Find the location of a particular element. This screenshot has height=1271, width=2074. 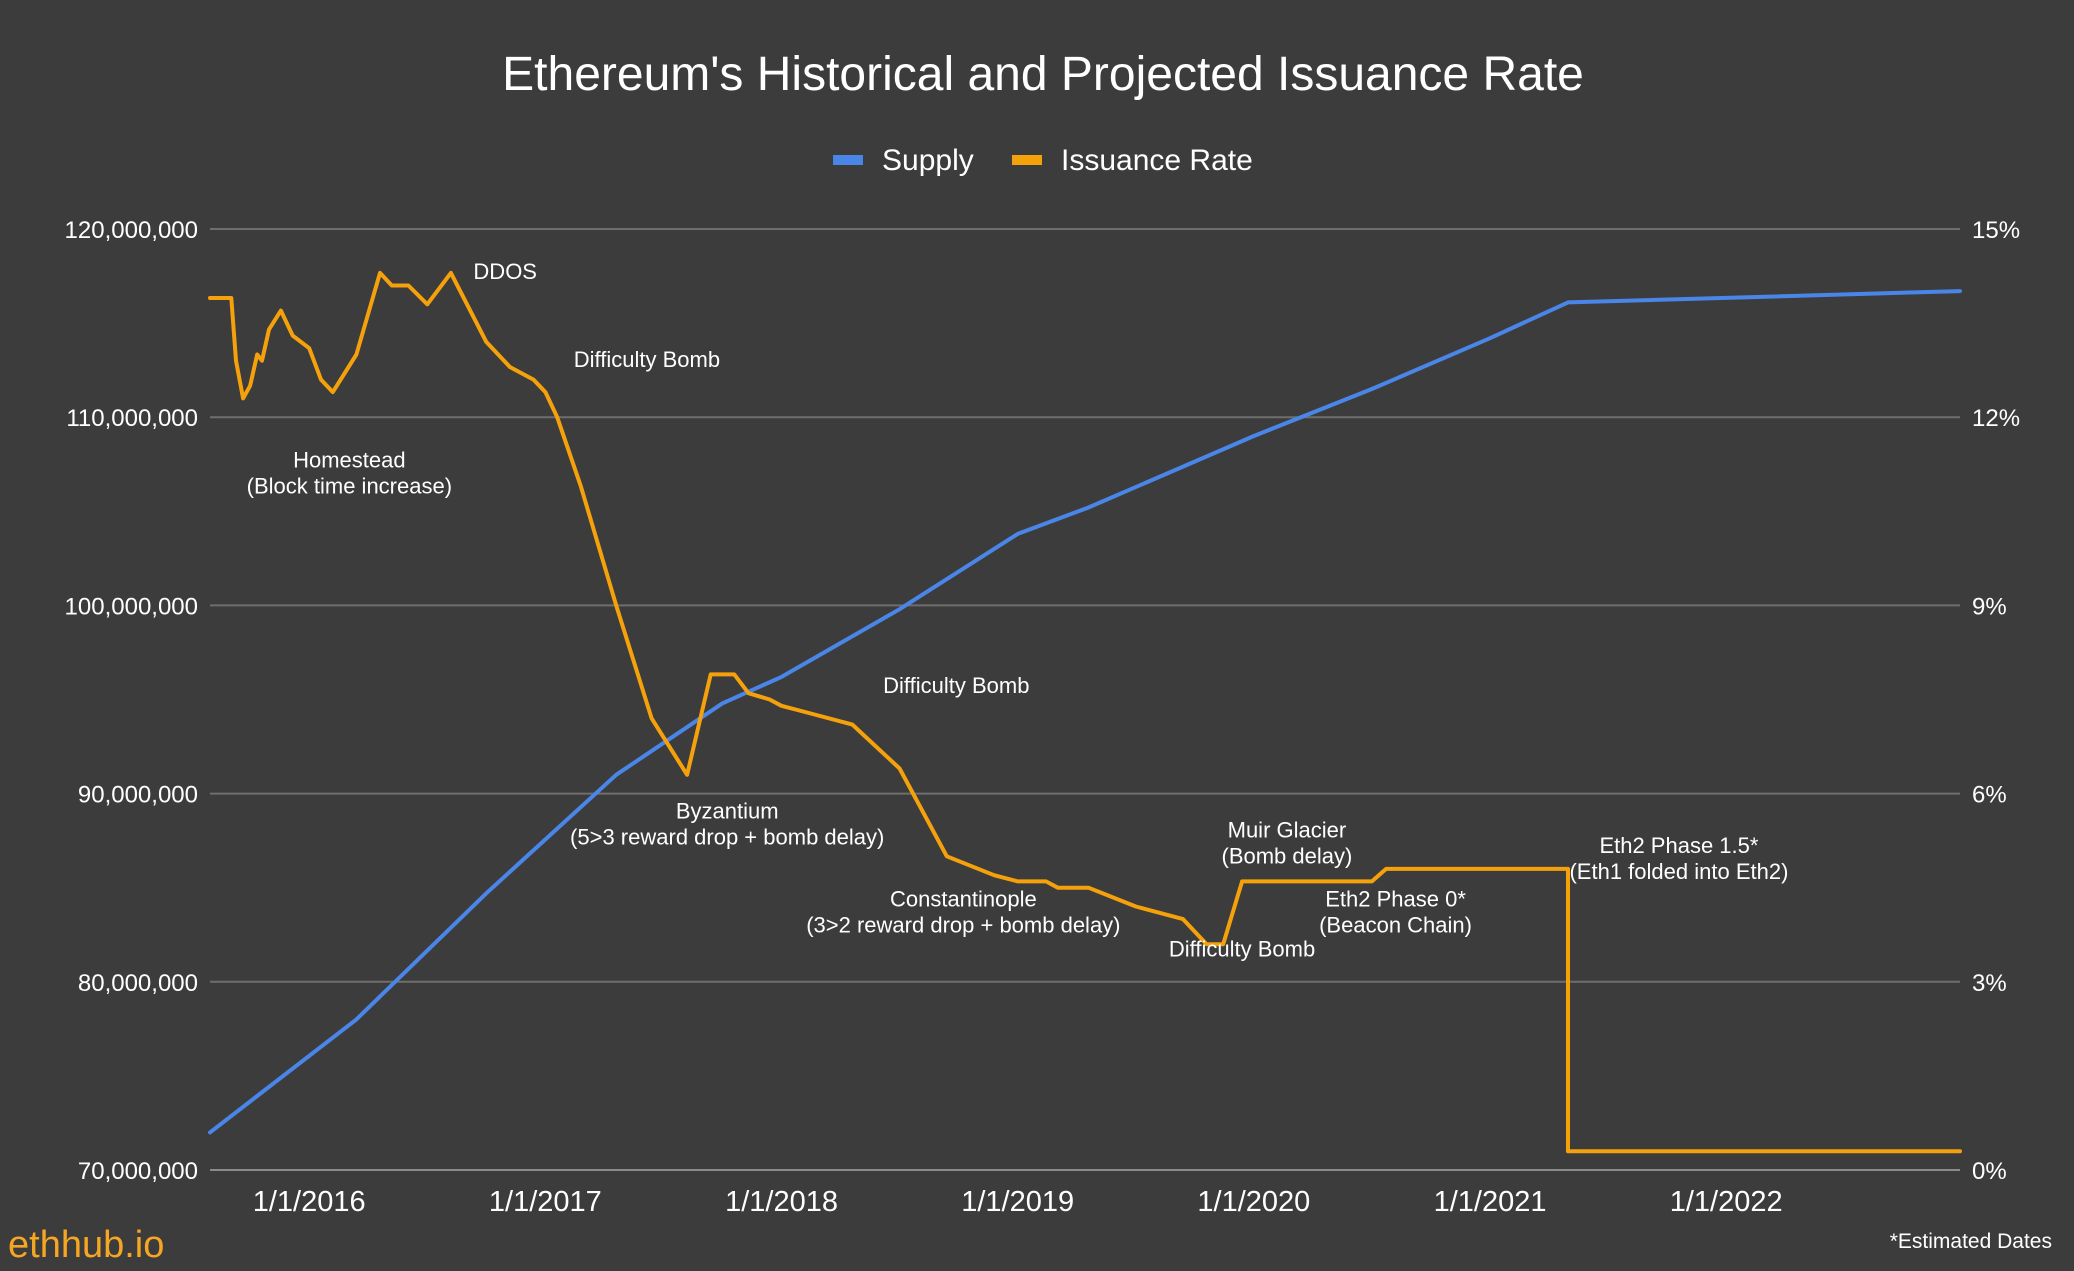

annotation-label: Byzantium (5>3 reward drop + bomb delay) is located at coordinates (727, 824).